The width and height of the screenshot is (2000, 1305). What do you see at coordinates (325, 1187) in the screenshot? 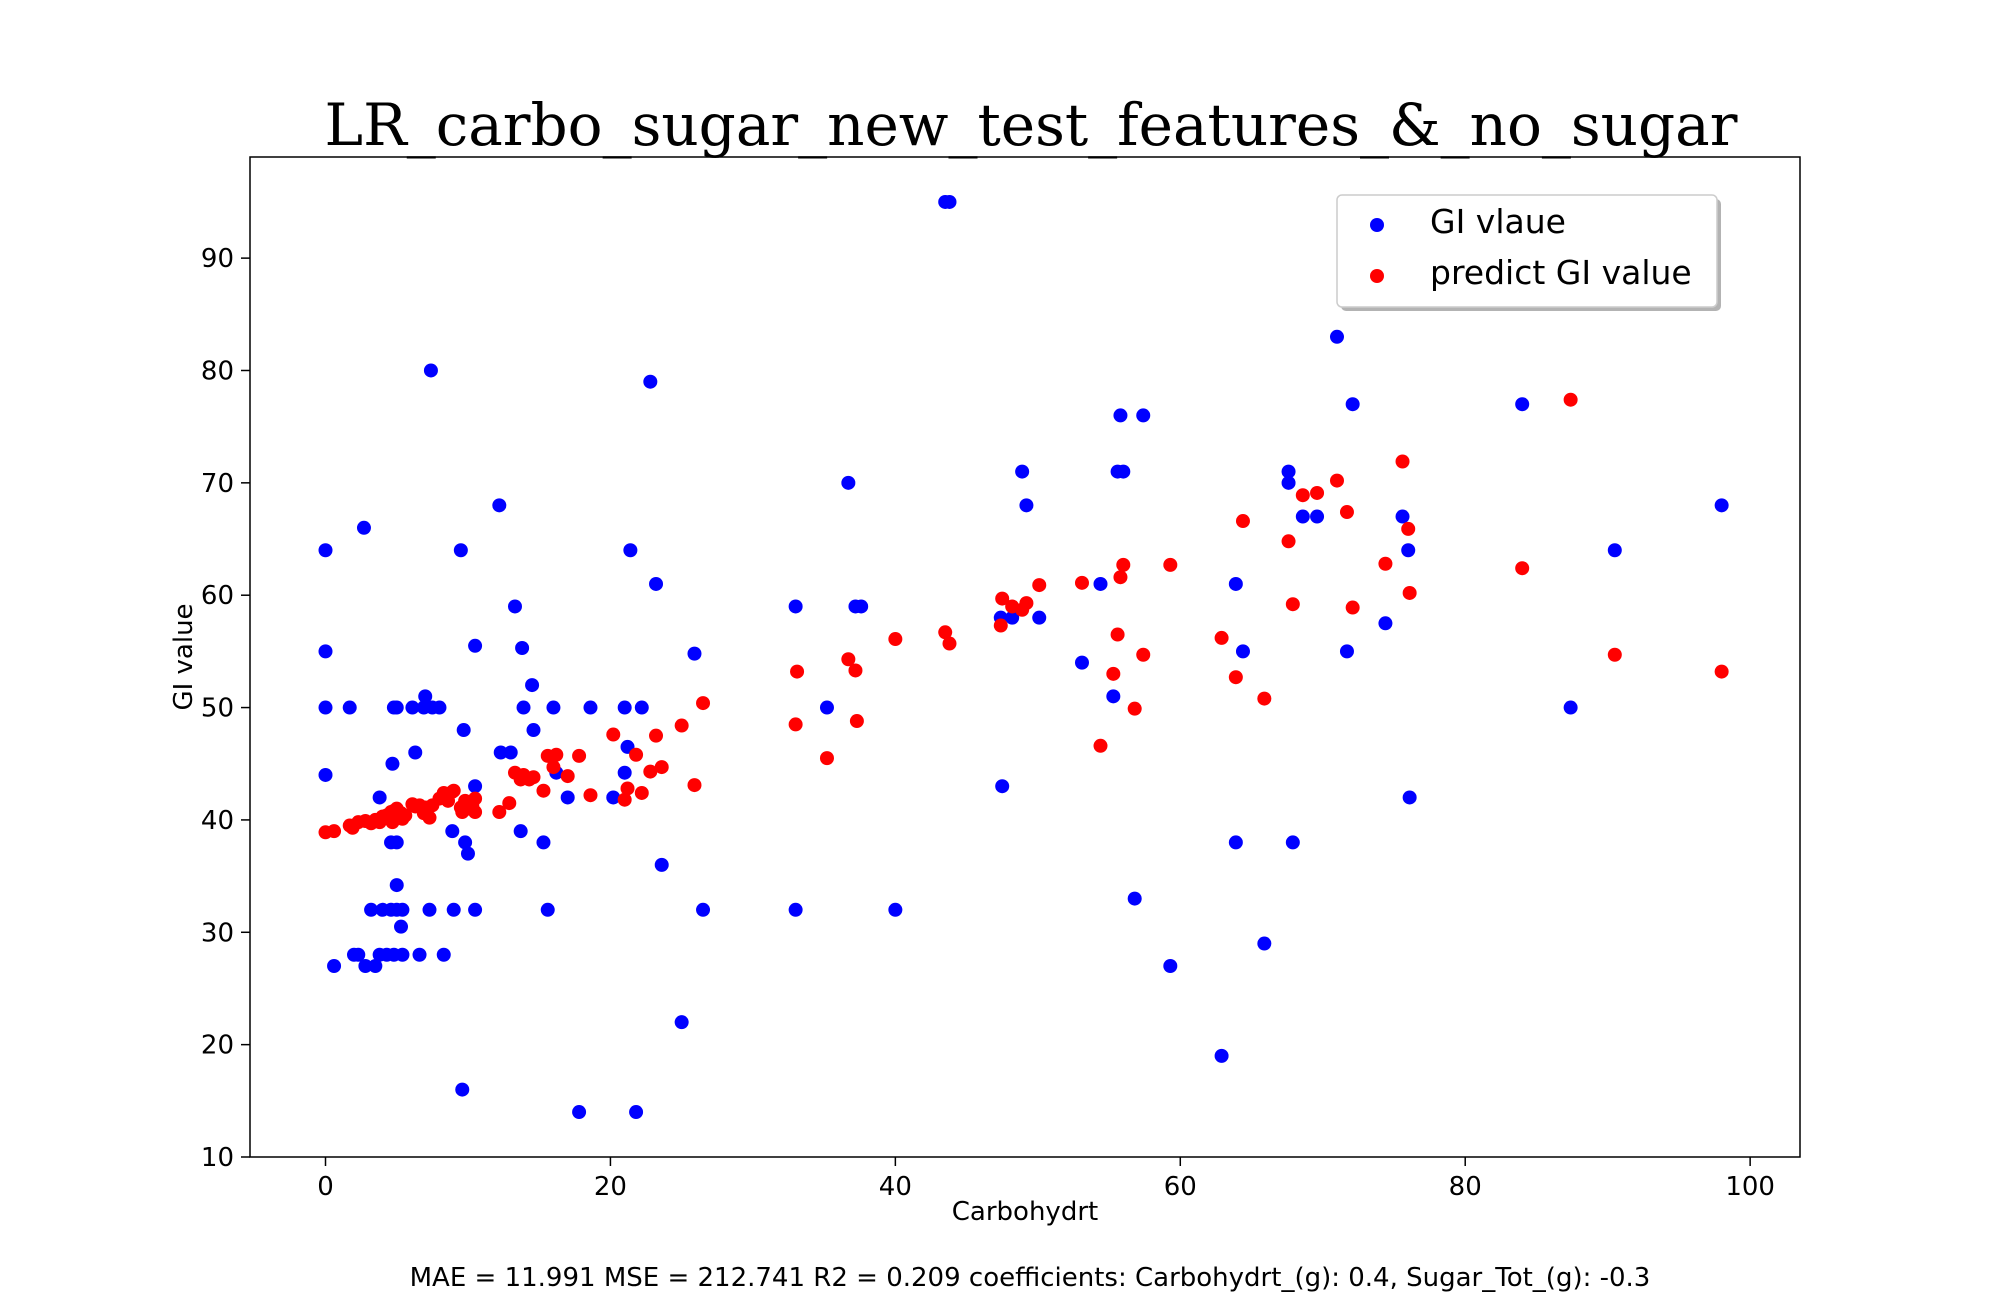
I see `x-tick-label: 0` at bounding box center [325, 1187].